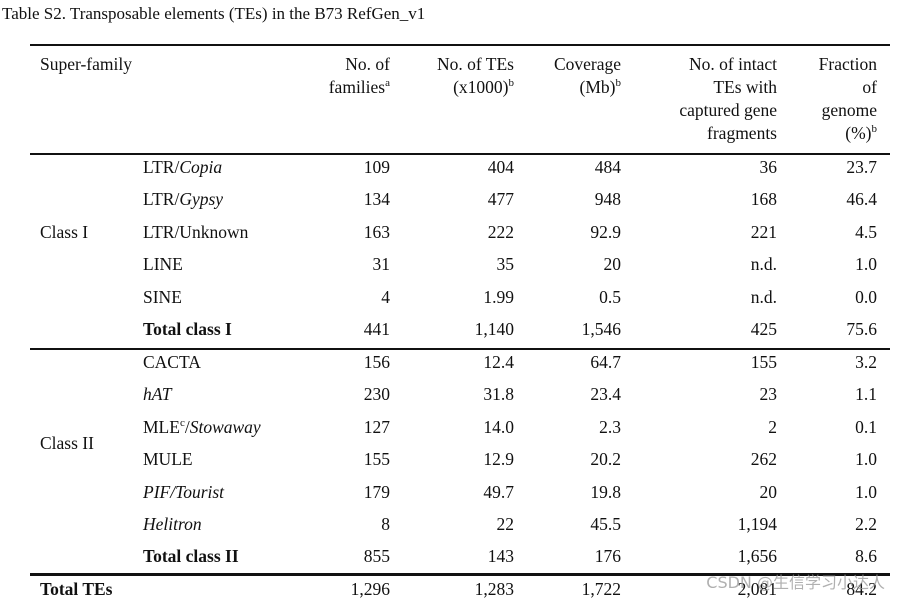 The width and height of the screenshot is (897, 602). I want to click on row-label: CACTA, so click(172, 362).